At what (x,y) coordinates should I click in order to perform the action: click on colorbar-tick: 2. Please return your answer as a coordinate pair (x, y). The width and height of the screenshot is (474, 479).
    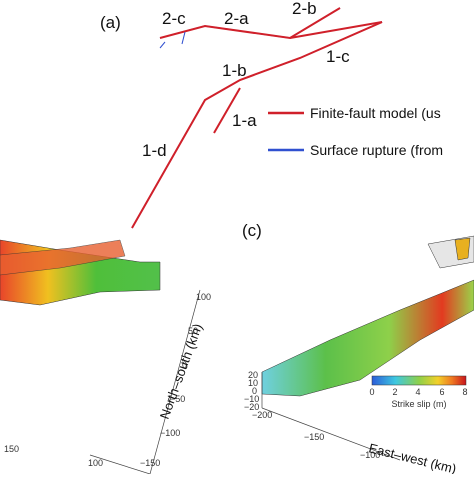
    Looking at the image, I should click on (394, 392).